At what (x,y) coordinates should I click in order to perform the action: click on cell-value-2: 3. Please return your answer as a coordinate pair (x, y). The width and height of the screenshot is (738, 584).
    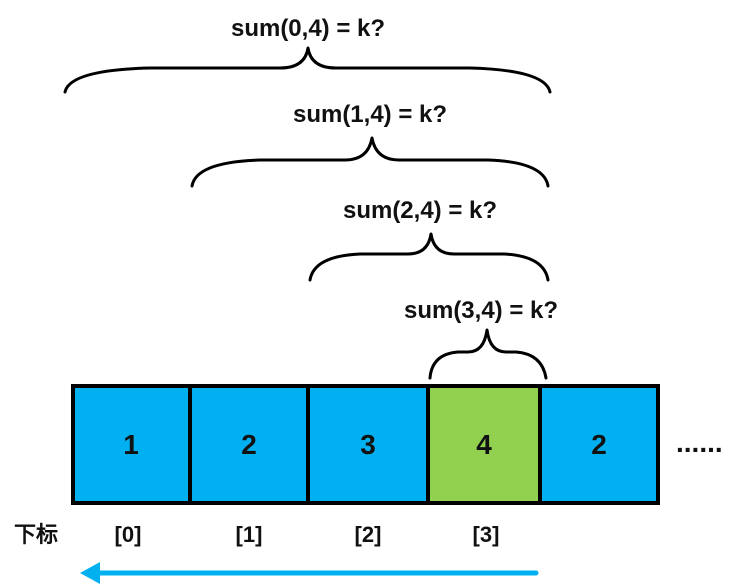
    Looking at the image, I should click on (368, 444).